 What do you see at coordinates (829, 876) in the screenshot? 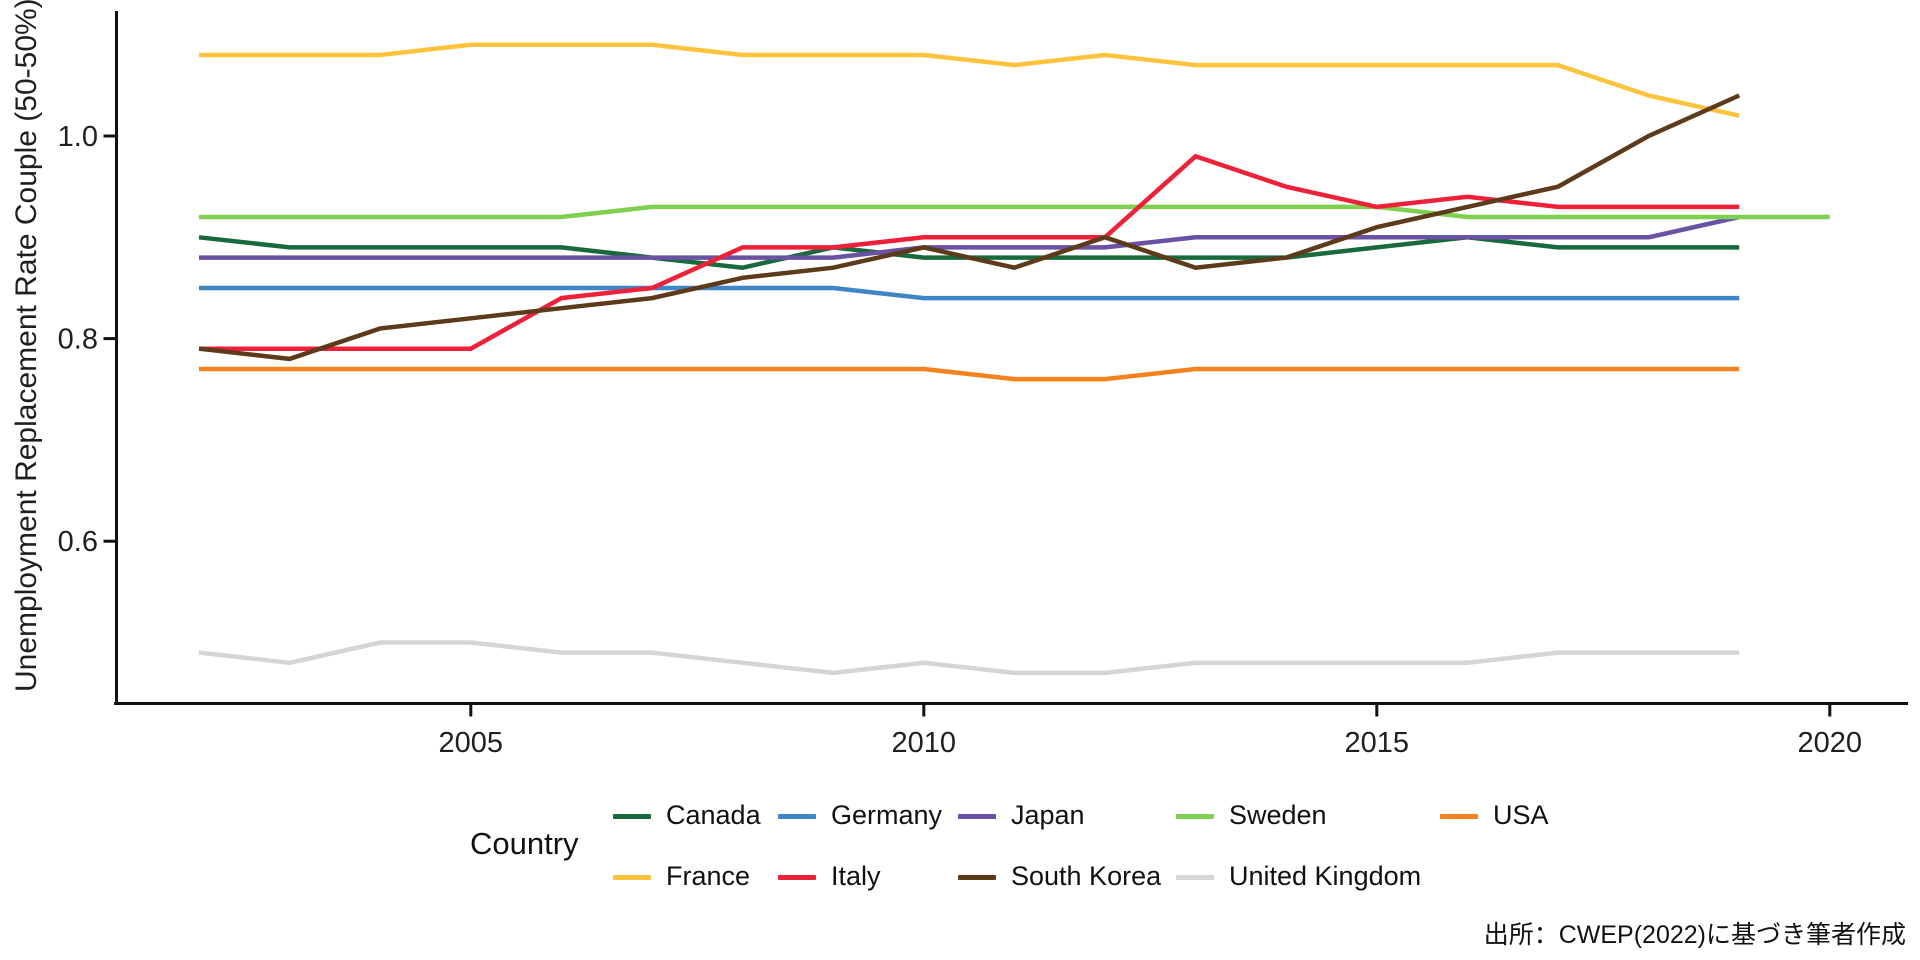
I see `legend-item-italy: Italy` at bounding box center [829, 876].